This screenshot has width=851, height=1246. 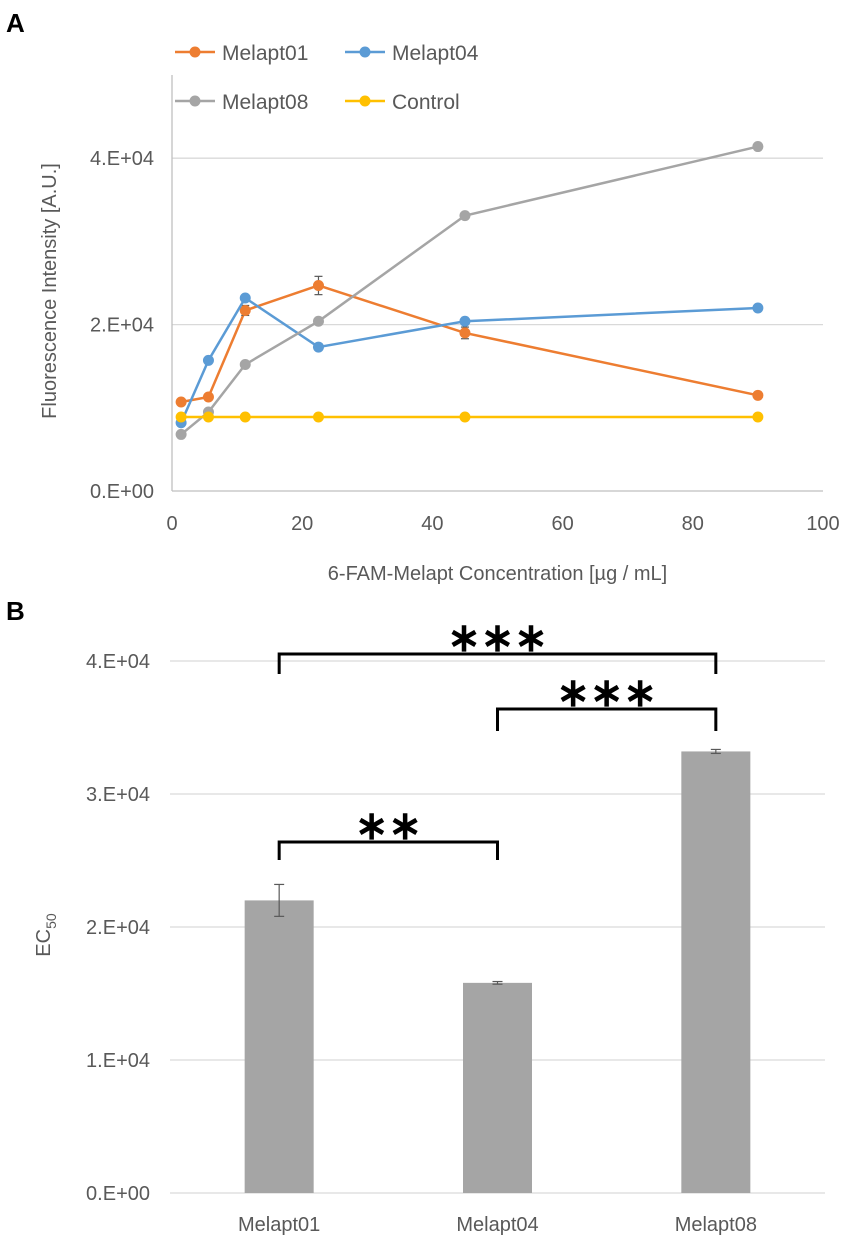 What do you see at coordinates (497, 574) in the screenshot?
I see `x-axis-label: 6-FAM-Melapt Concentration [µg / mL]` at bounding box center [497, 574].